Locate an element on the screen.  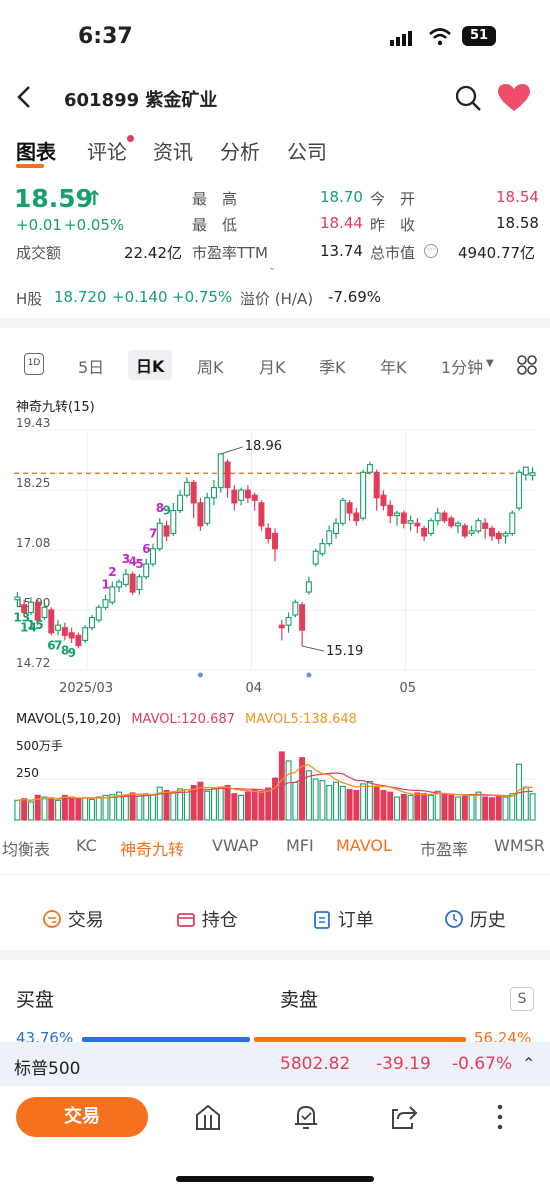
clipboard-icon is located at coordinates (322, 920).